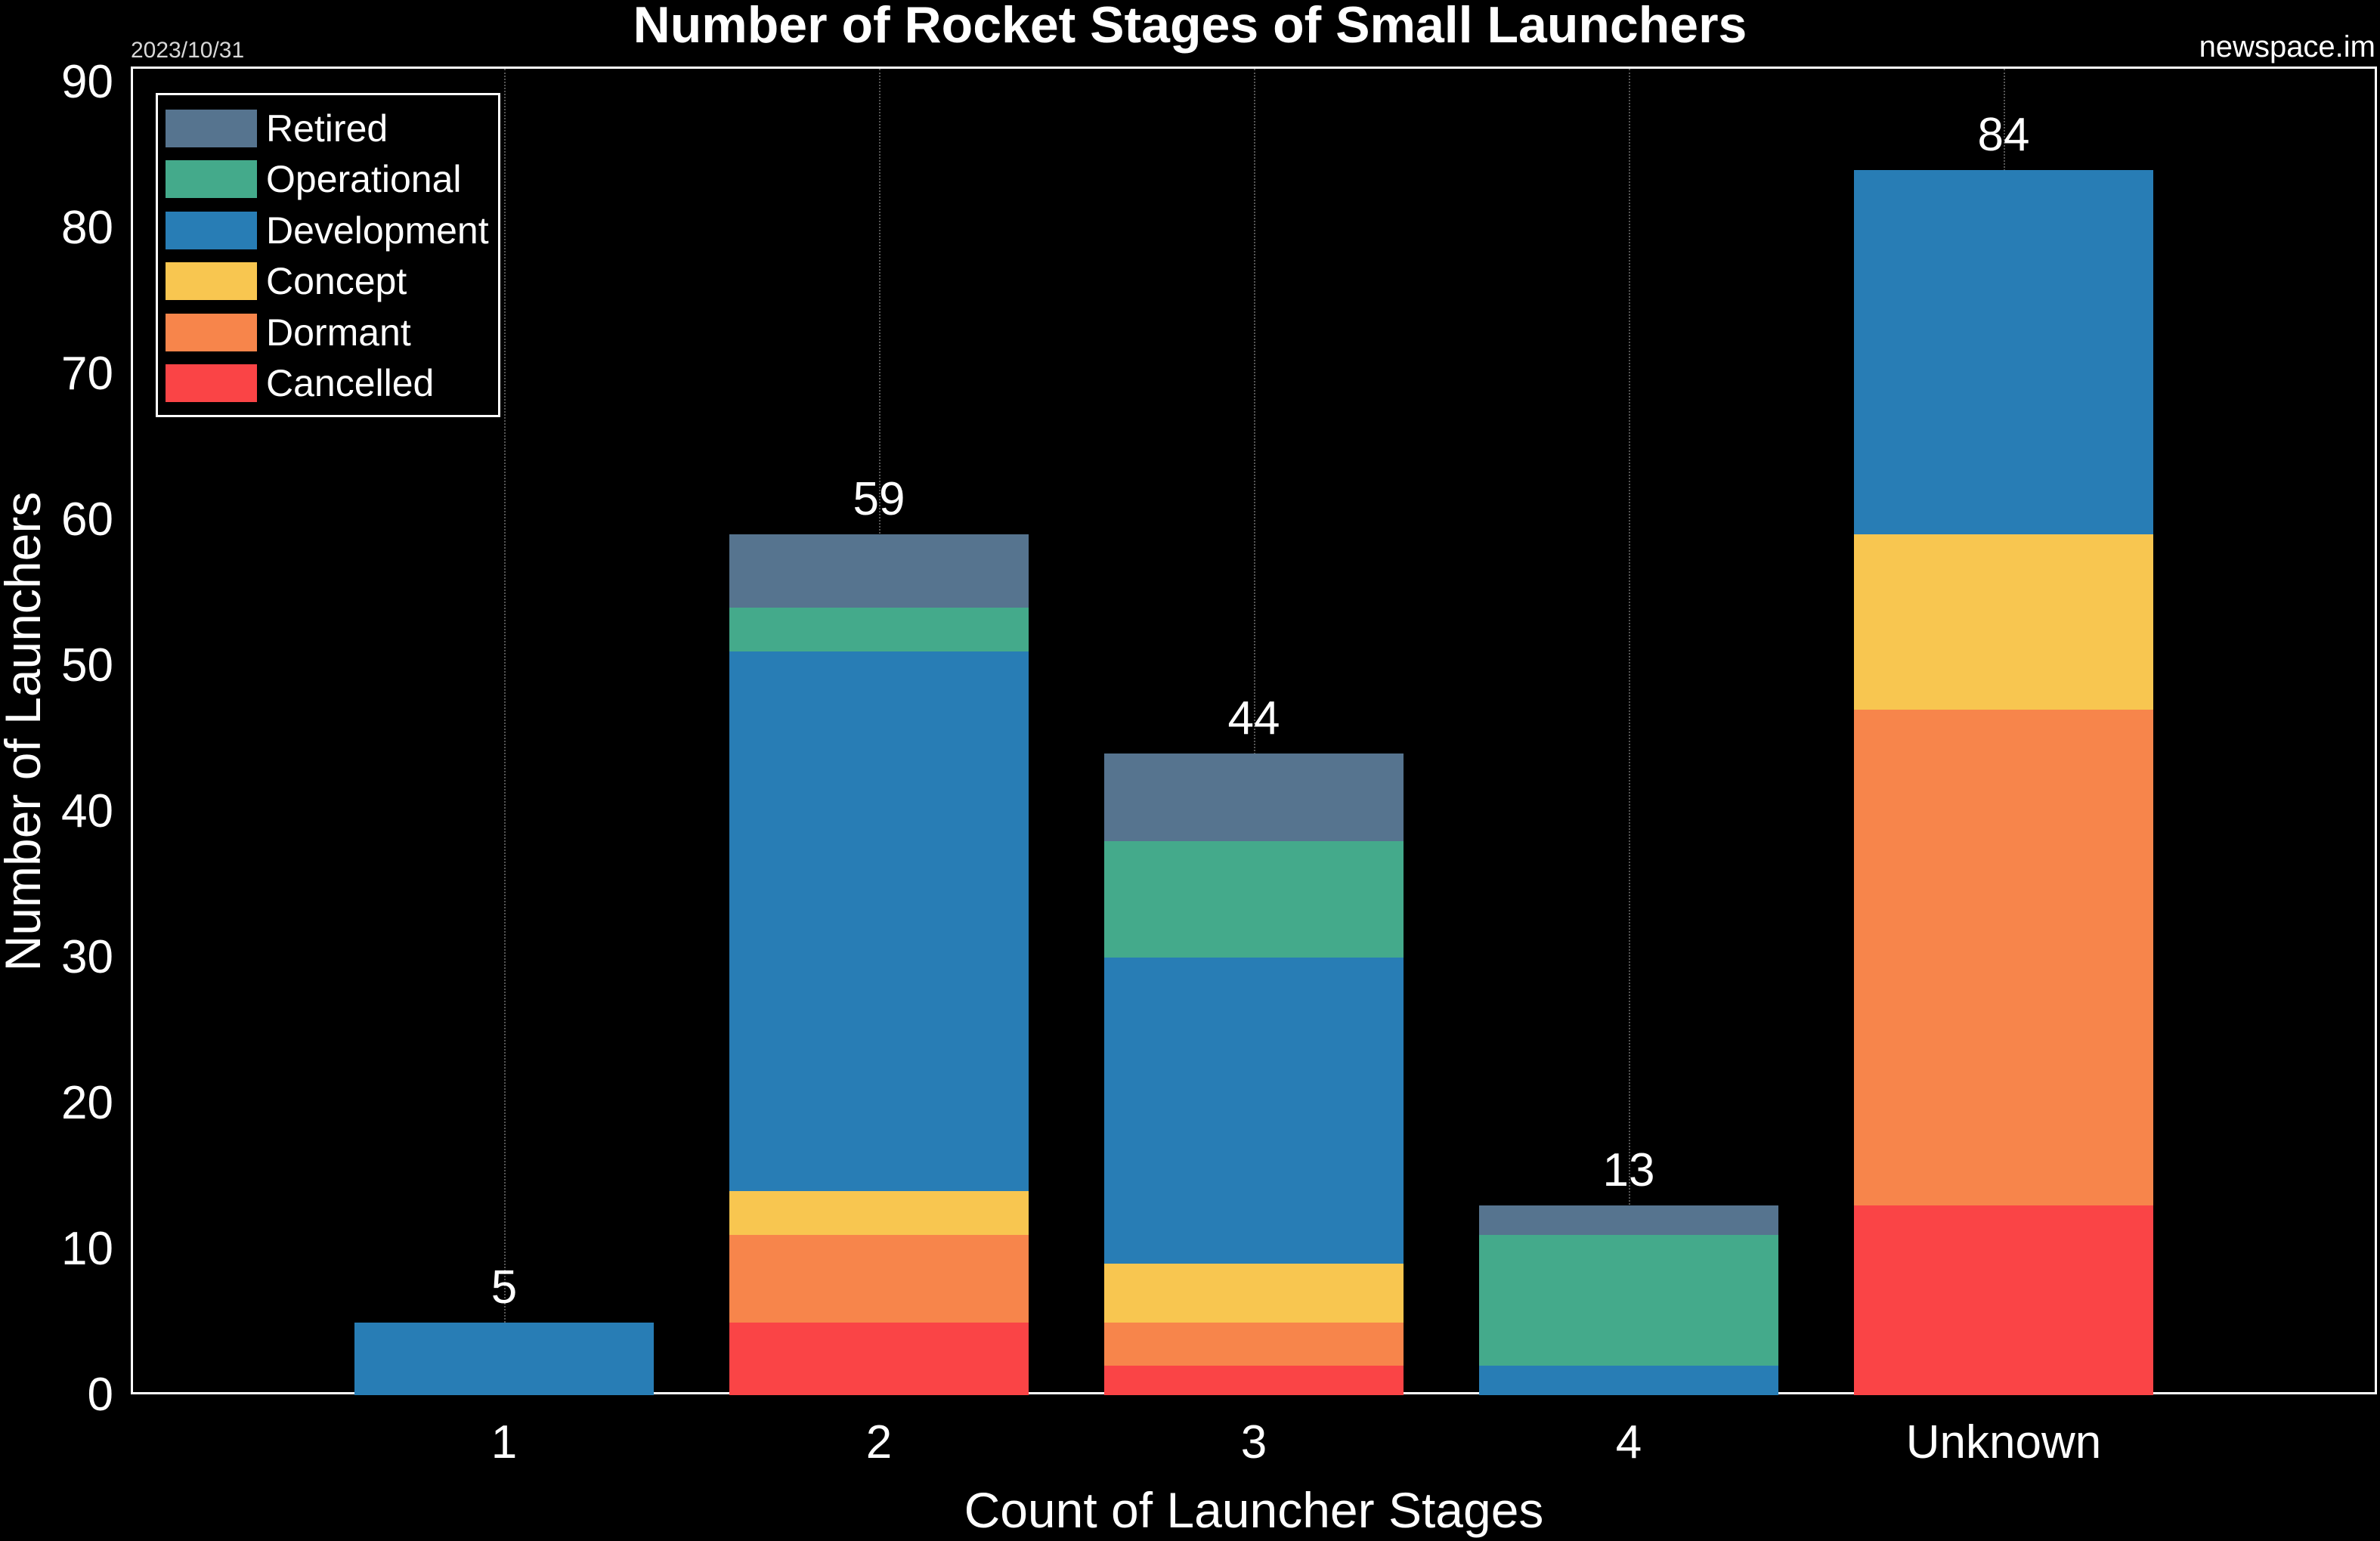  What do you see at coordinates (87, 228) in the screenshot?
I see `y-tick-label: 80` at bounding box center [87, 228].